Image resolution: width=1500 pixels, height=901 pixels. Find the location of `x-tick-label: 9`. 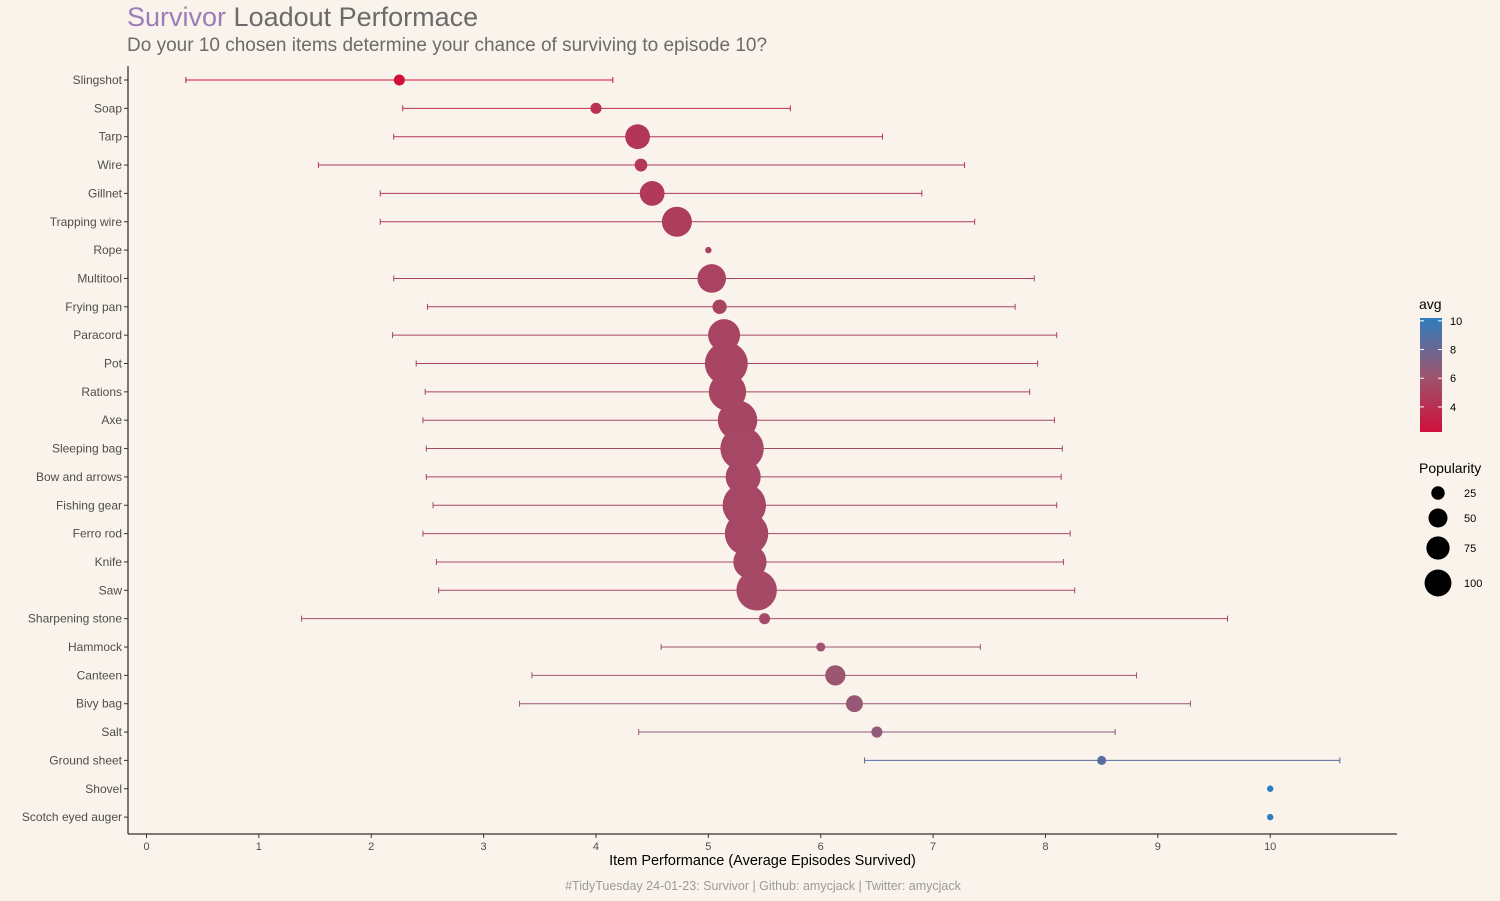

x-tick-label: 9 is located at coordinates (1158, 847).